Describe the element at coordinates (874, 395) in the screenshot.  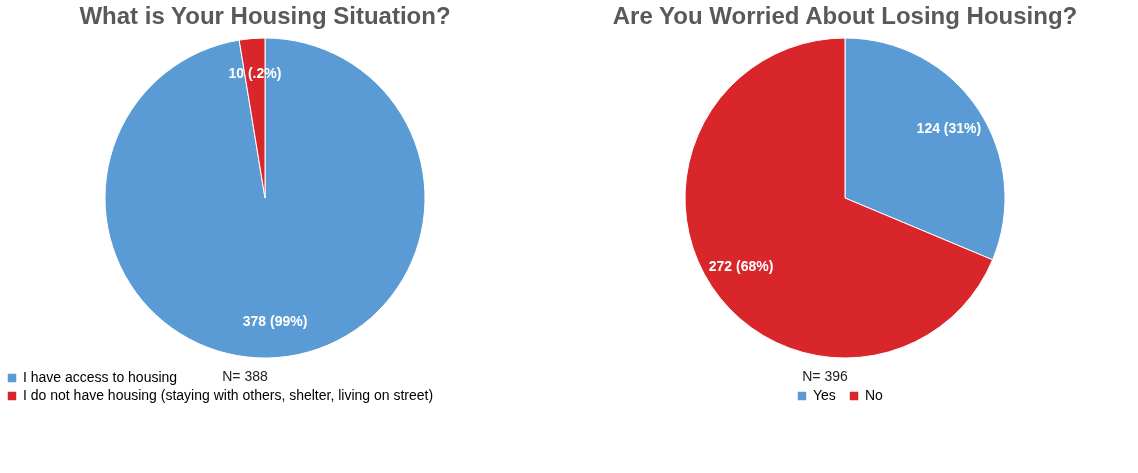
I see `legend-label: No` at that location.